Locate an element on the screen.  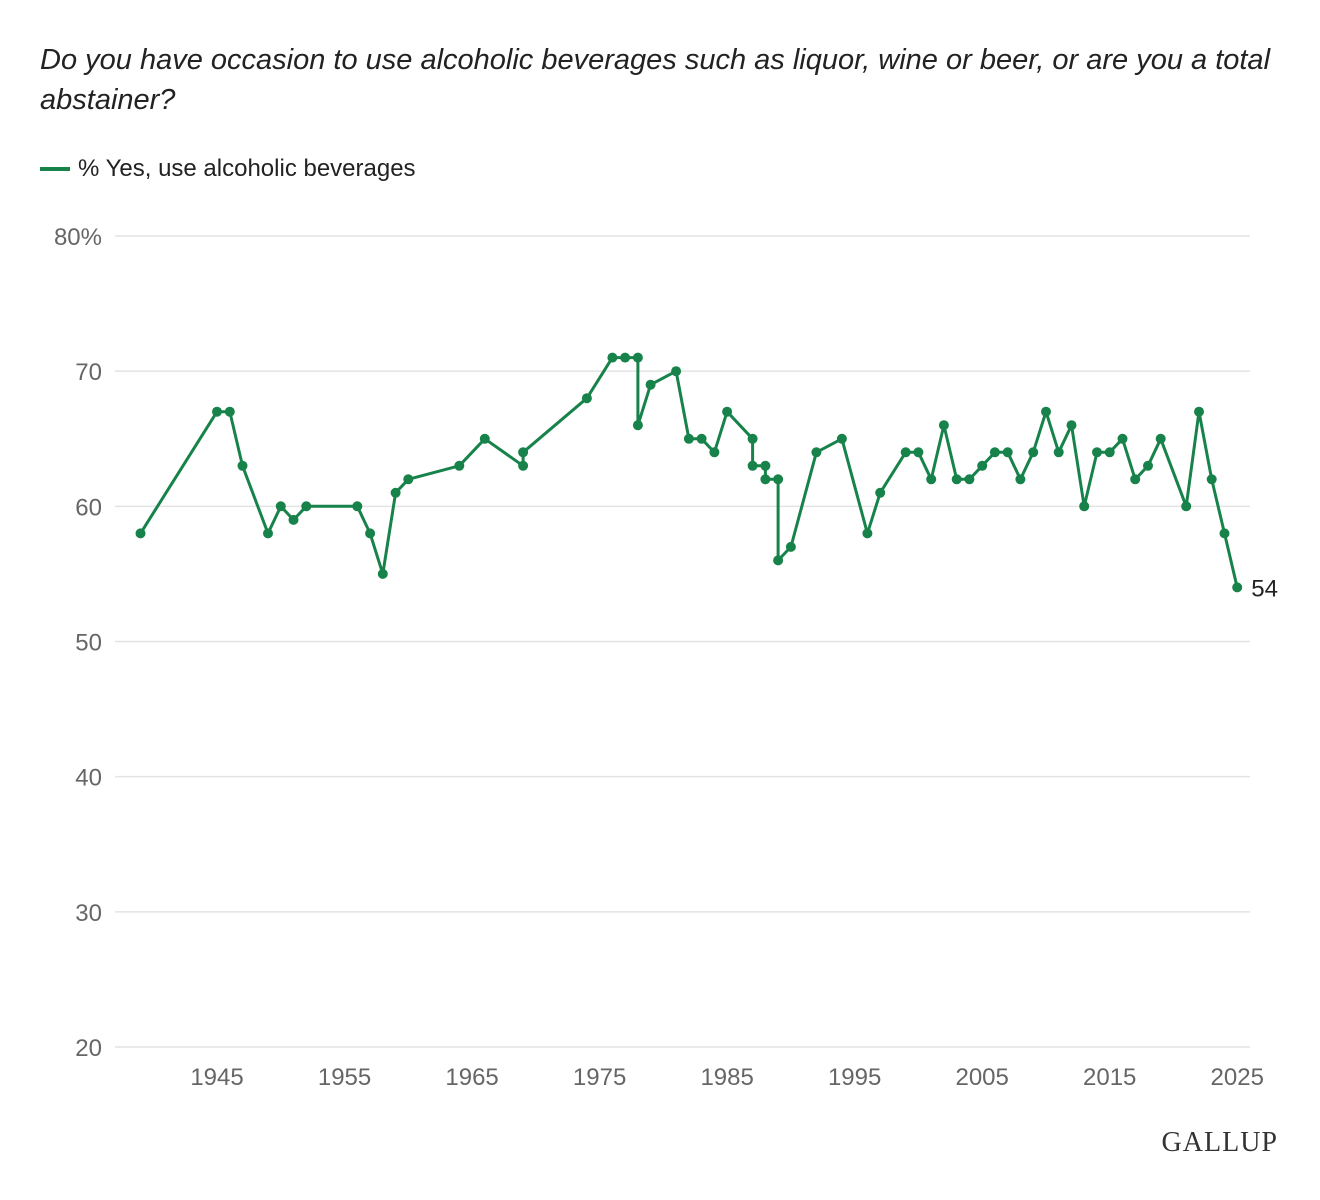
legend-label: % Yes, use alcoholic beverages is located at coordinates (247, 168).